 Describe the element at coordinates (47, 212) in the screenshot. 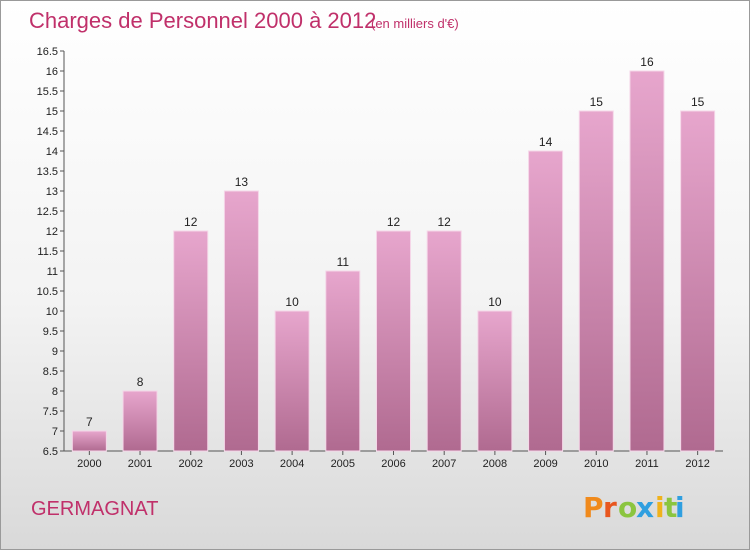

I see `y-tick-label: 12.5` at that location.